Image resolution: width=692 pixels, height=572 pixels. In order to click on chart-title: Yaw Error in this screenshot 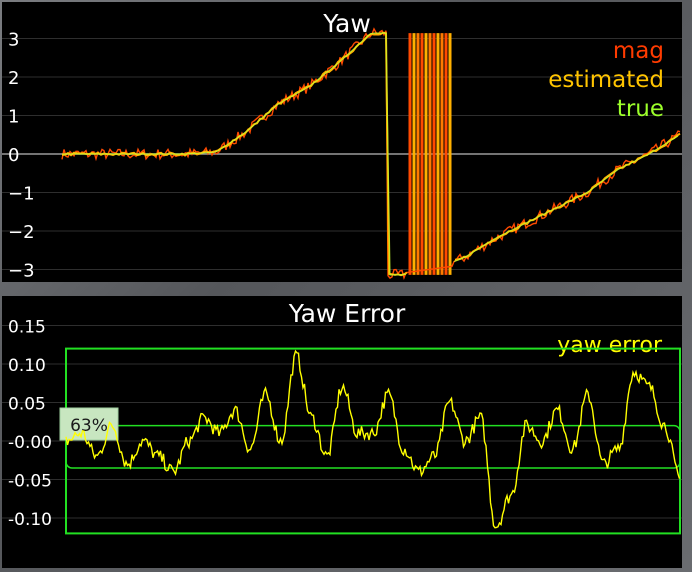, I will do `click(347, 313)`.